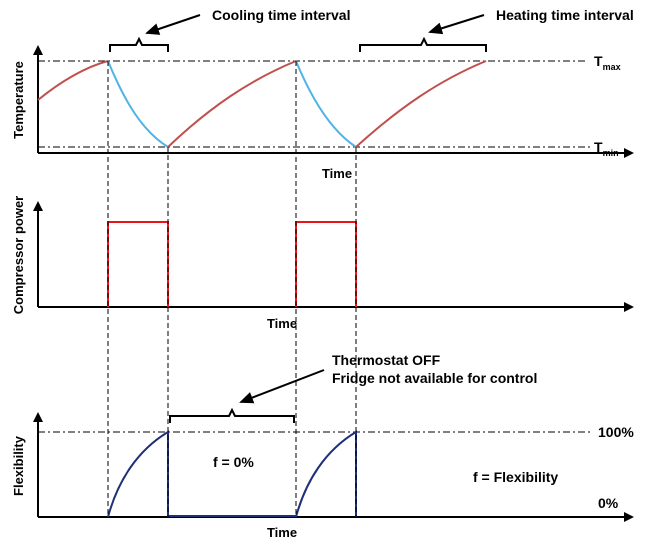  What do you see at coordinates (608, 503) in the screenshot?
I see `flexibility-0-label: 0%` at bounding box center [608, 503].